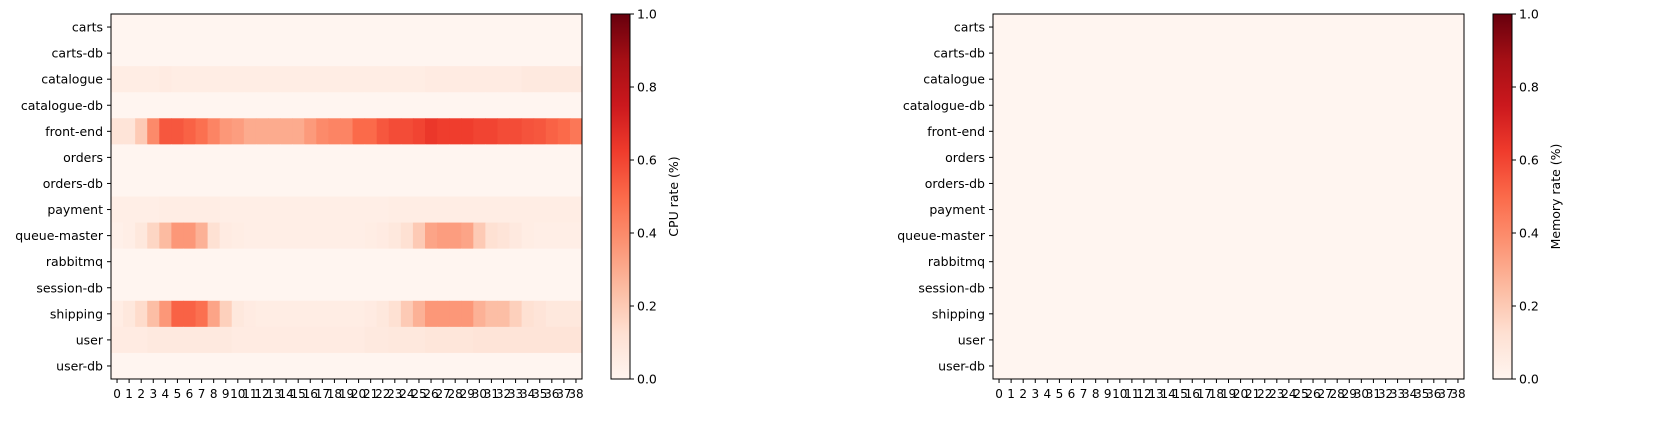  Describe the element at coordinates (79, 365) in the screenshot. I see `y-tick-label: user-db` at that location.